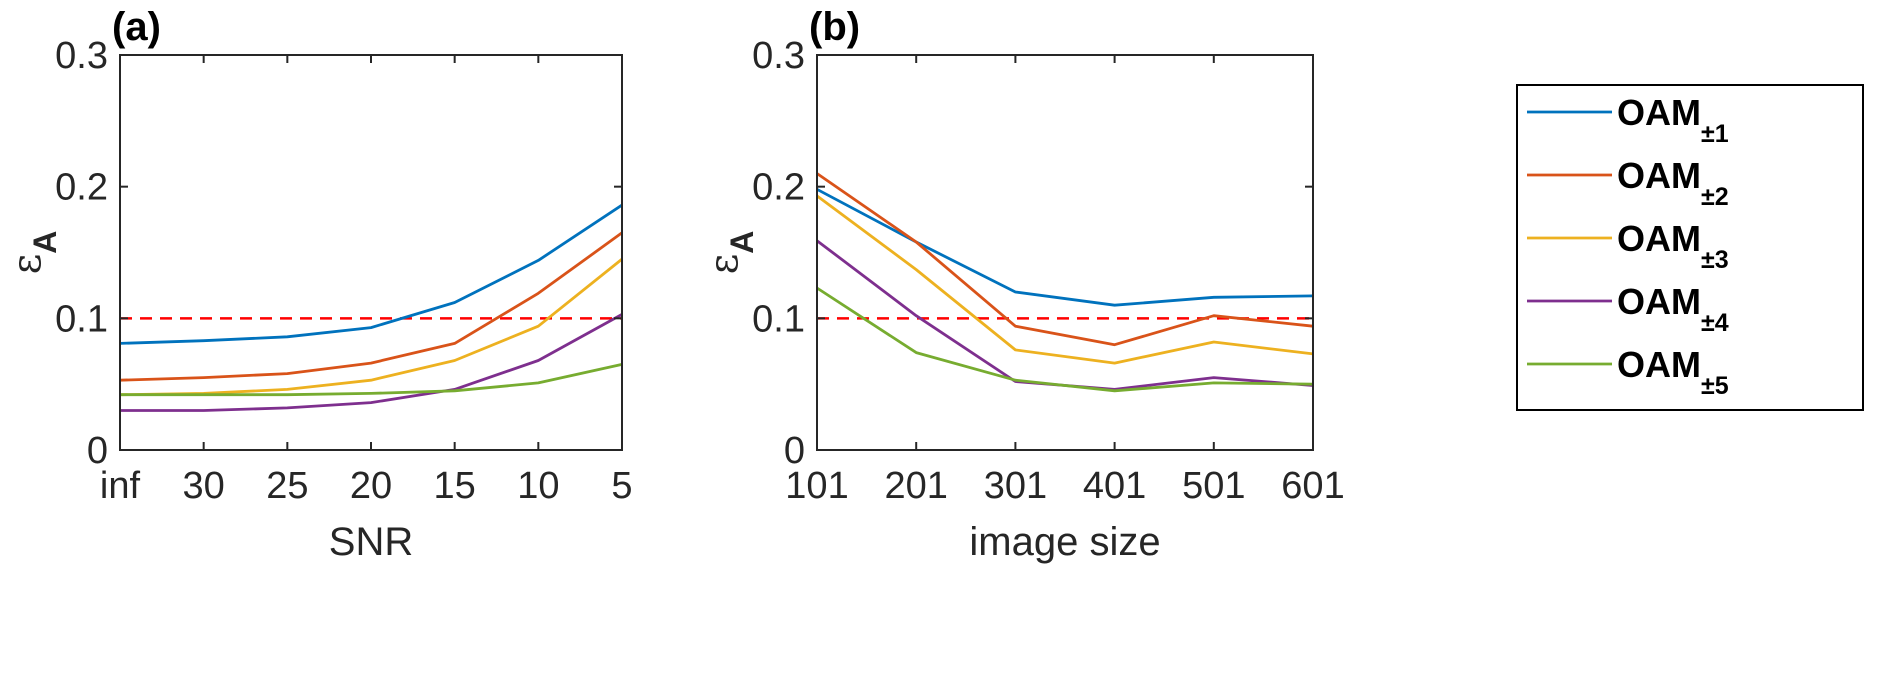 Image resolution: width=1879 pixels, height=677 pixels. What do you see at coordinates (204, 486) in the screenshot?
I see `x-tick-label: 30` at bounding box center [204, 486].